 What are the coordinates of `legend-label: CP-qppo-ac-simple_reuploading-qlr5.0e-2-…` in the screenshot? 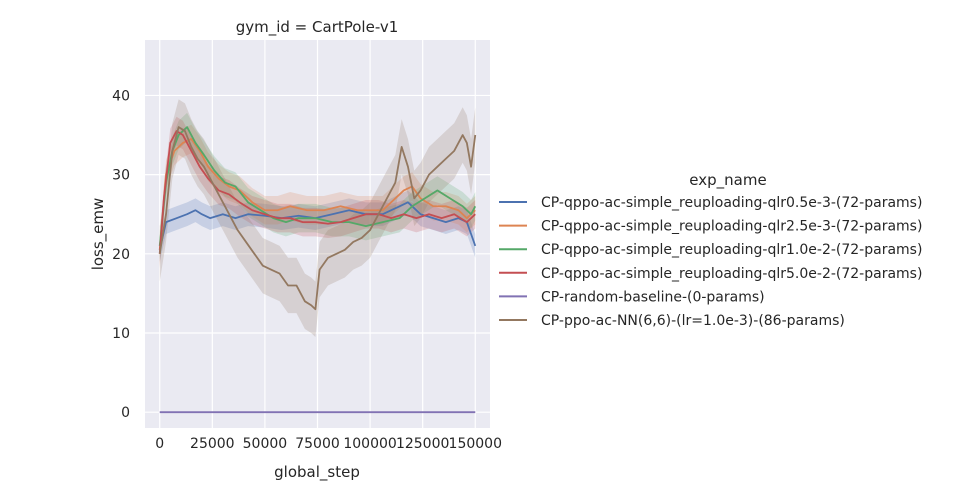 It's located at (731, 274).